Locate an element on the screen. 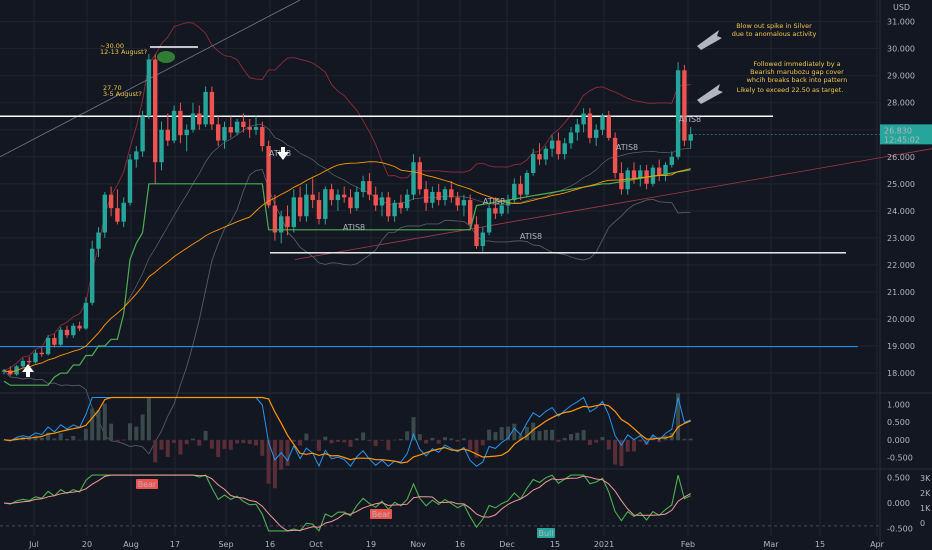 The width and height of the screenshot is (932, 550). time-tick-label-line: 15 is located at coordinates (820, 544).